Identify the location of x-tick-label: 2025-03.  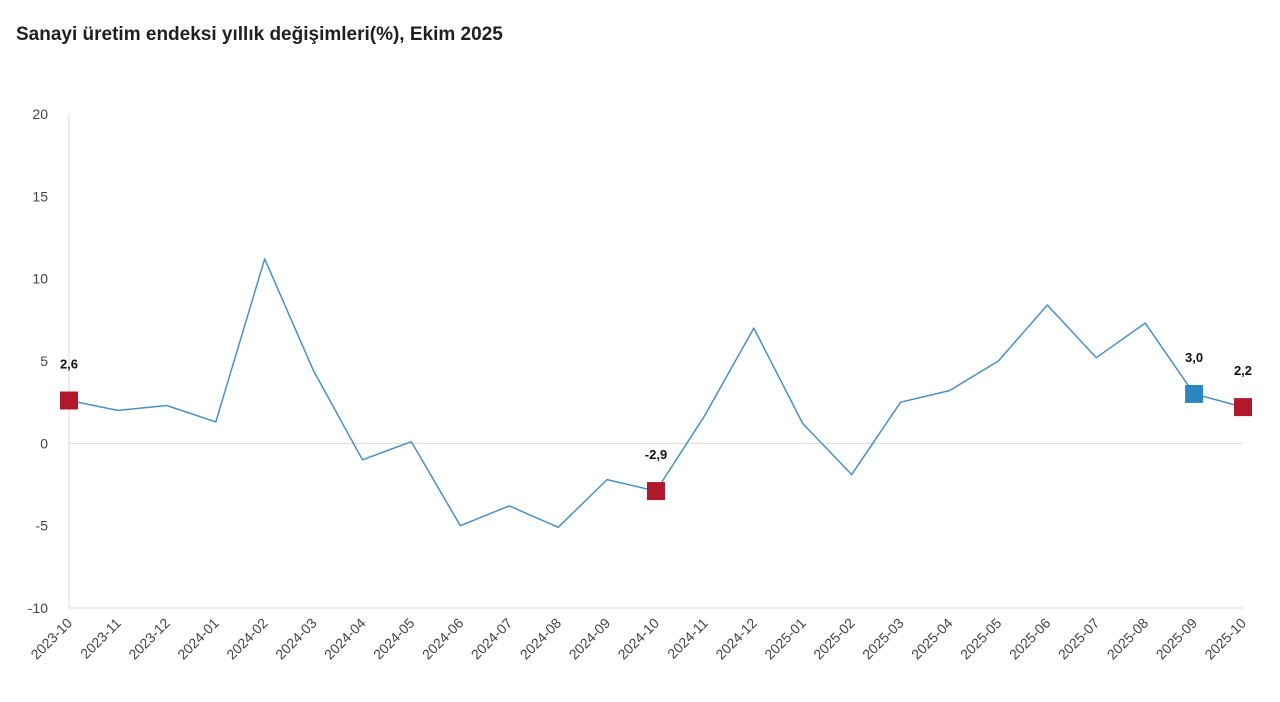
(883, 639).